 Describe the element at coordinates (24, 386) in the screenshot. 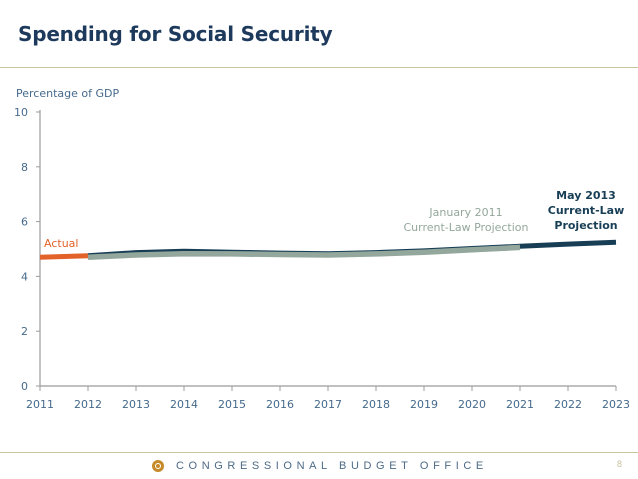

I see `y-tick-label: 0` at that location.